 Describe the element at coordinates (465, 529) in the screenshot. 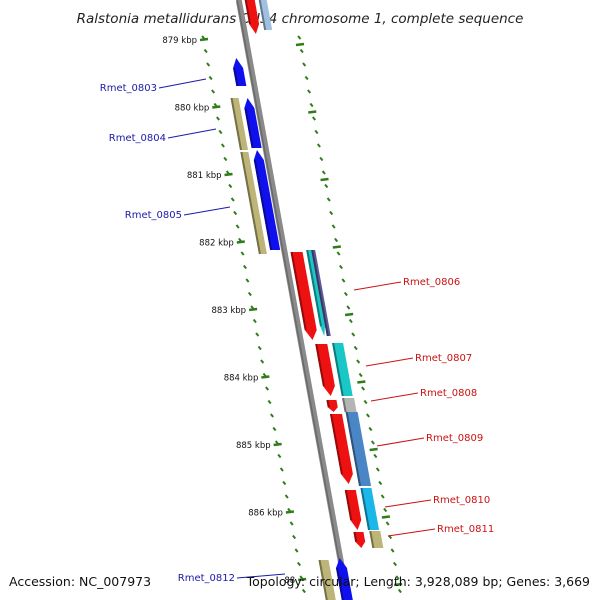

I see `gene-label-rmet-0811: Rmet_0811` at that location.